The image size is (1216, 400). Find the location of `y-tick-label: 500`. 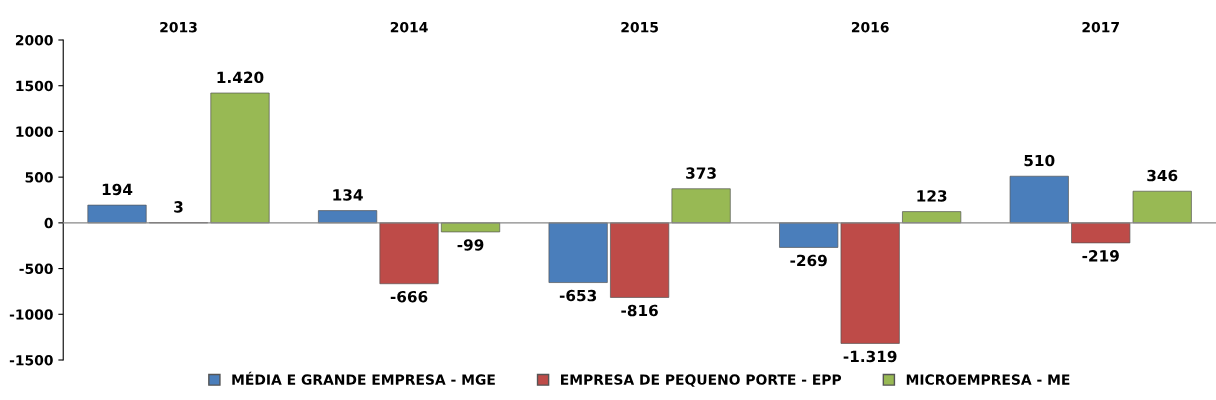

y-tick-label: 500 is located at coordinates (39, 177).